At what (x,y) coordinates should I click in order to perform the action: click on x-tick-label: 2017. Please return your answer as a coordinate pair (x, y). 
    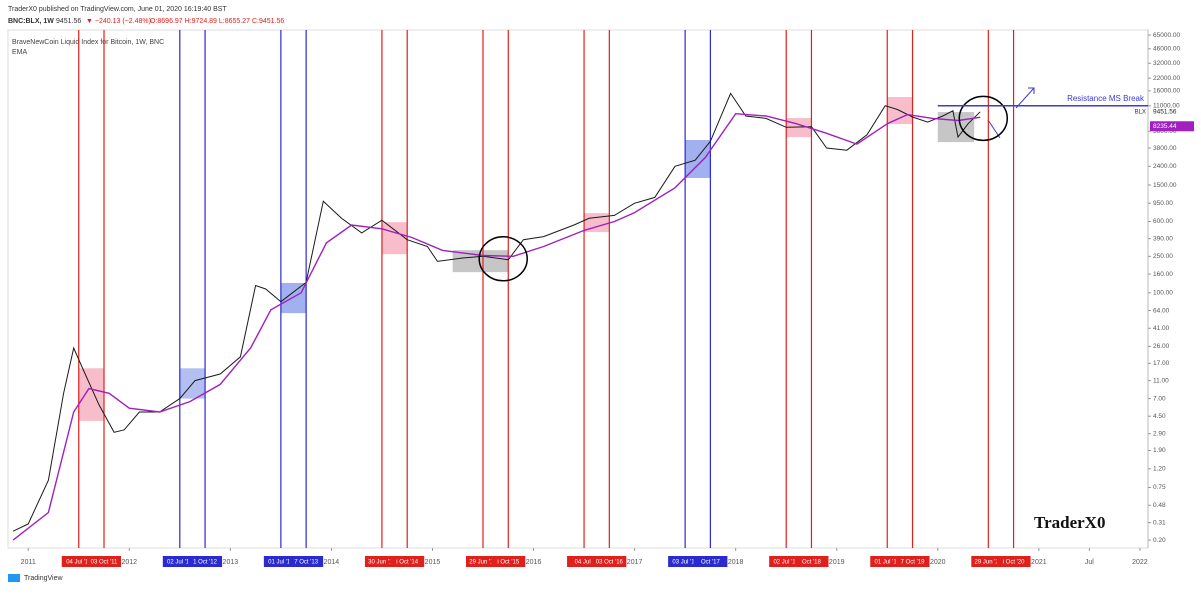
    Looking at the image, I should click on (635, 562).